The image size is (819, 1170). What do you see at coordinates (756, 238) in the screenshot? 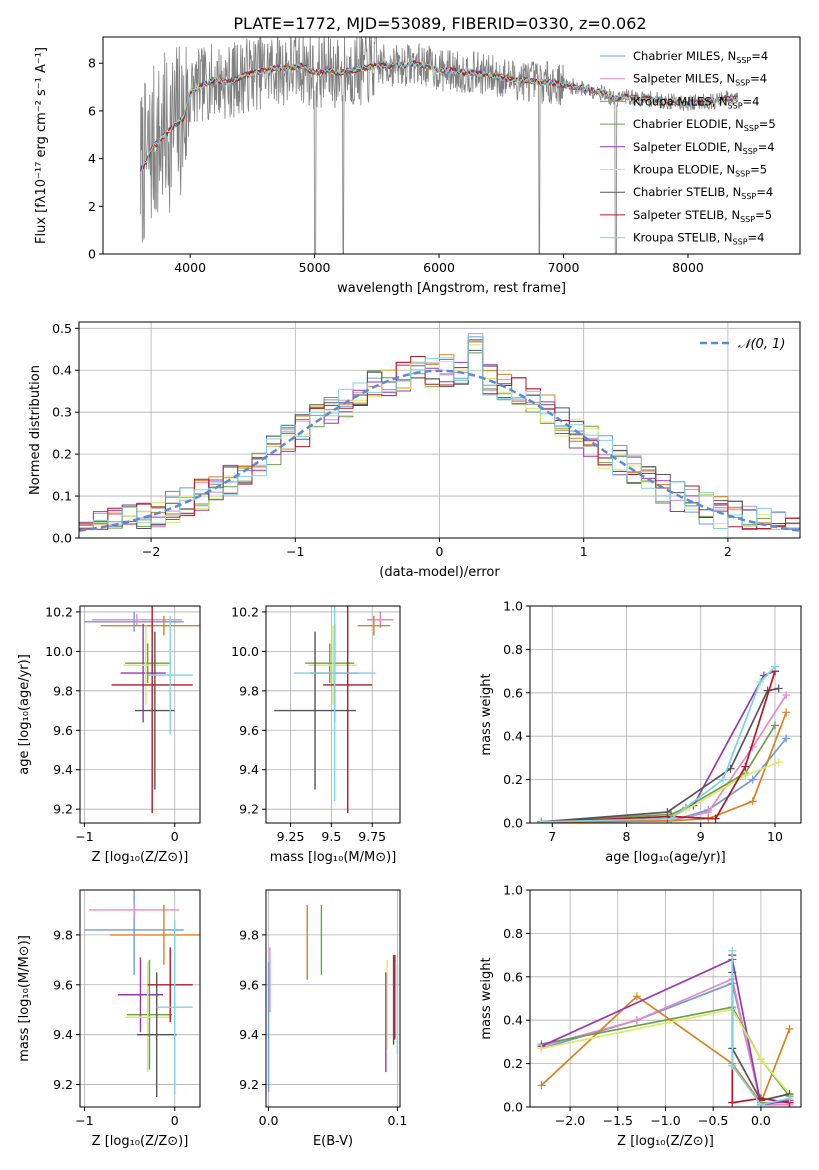
I see `legend-nssp-8: =4` at bounding box center [756, 238].